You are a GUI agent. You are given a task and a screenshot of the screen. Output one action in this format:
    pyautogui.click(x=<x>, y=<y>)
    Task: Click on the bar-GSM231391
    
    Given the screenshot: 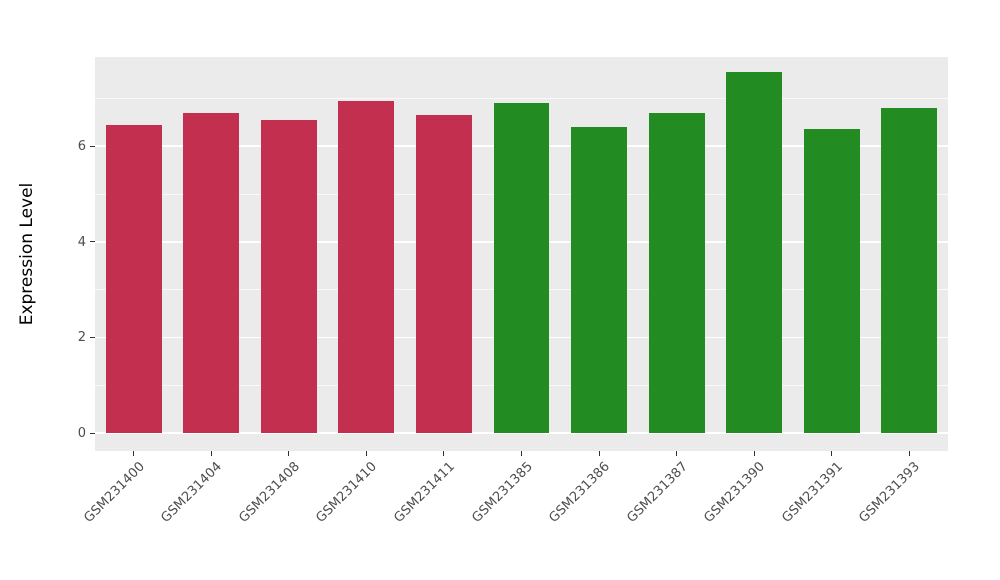 What is the action you would take?
    pyautogui.click(x=831, y=281)
    